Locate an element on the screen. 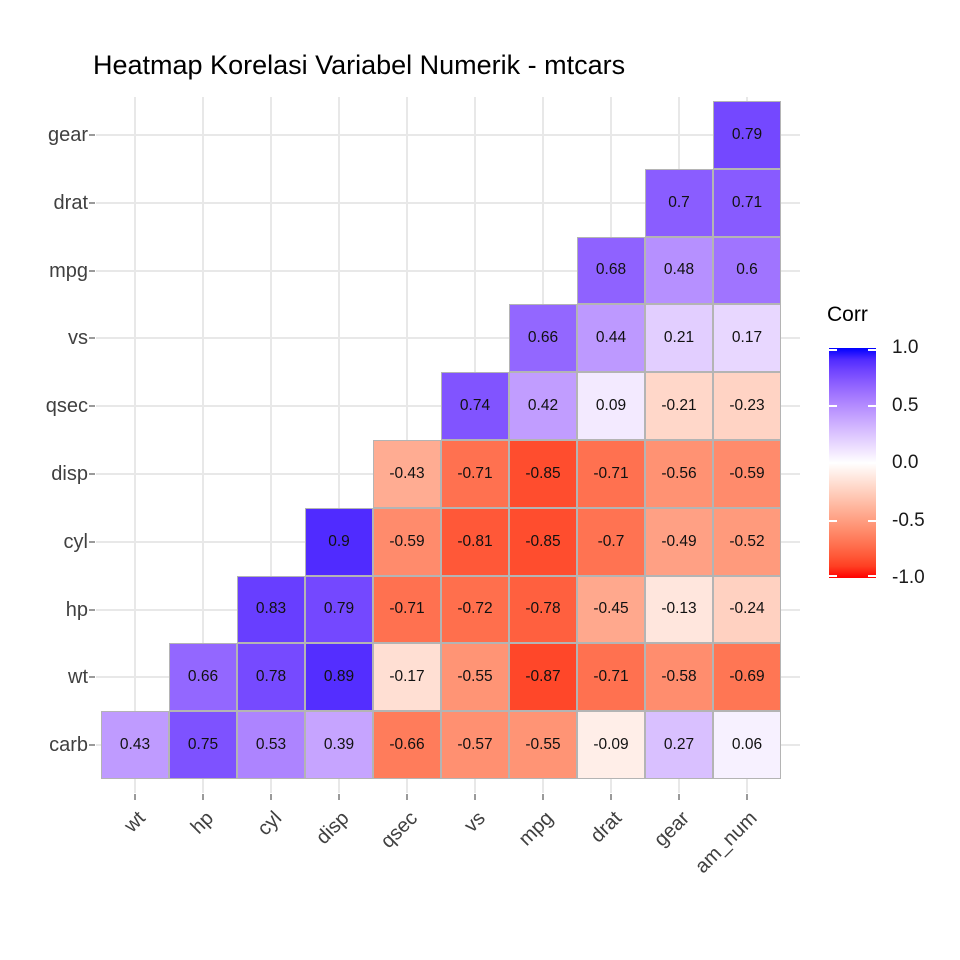 The width and height of the screenshot is (960, 960). x-axis-label-hp: hp is located at coordinates (202, 823).